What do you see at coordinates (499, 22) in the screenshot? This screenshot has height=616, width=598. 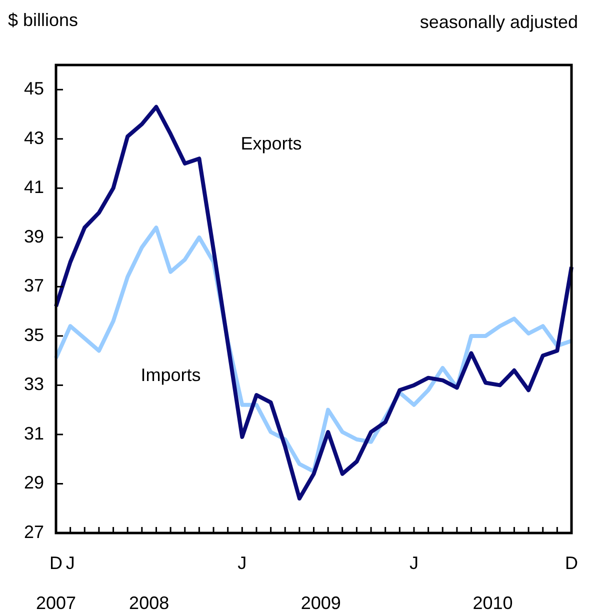 I see `chart-subtitle: seasonally adjusted` at bounding box center [499, 22].